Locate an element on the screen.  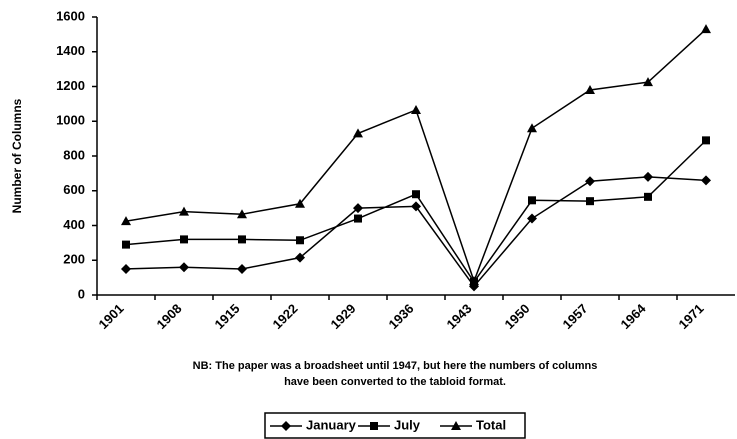
legend-label: January is located at coordinates (331, 424).